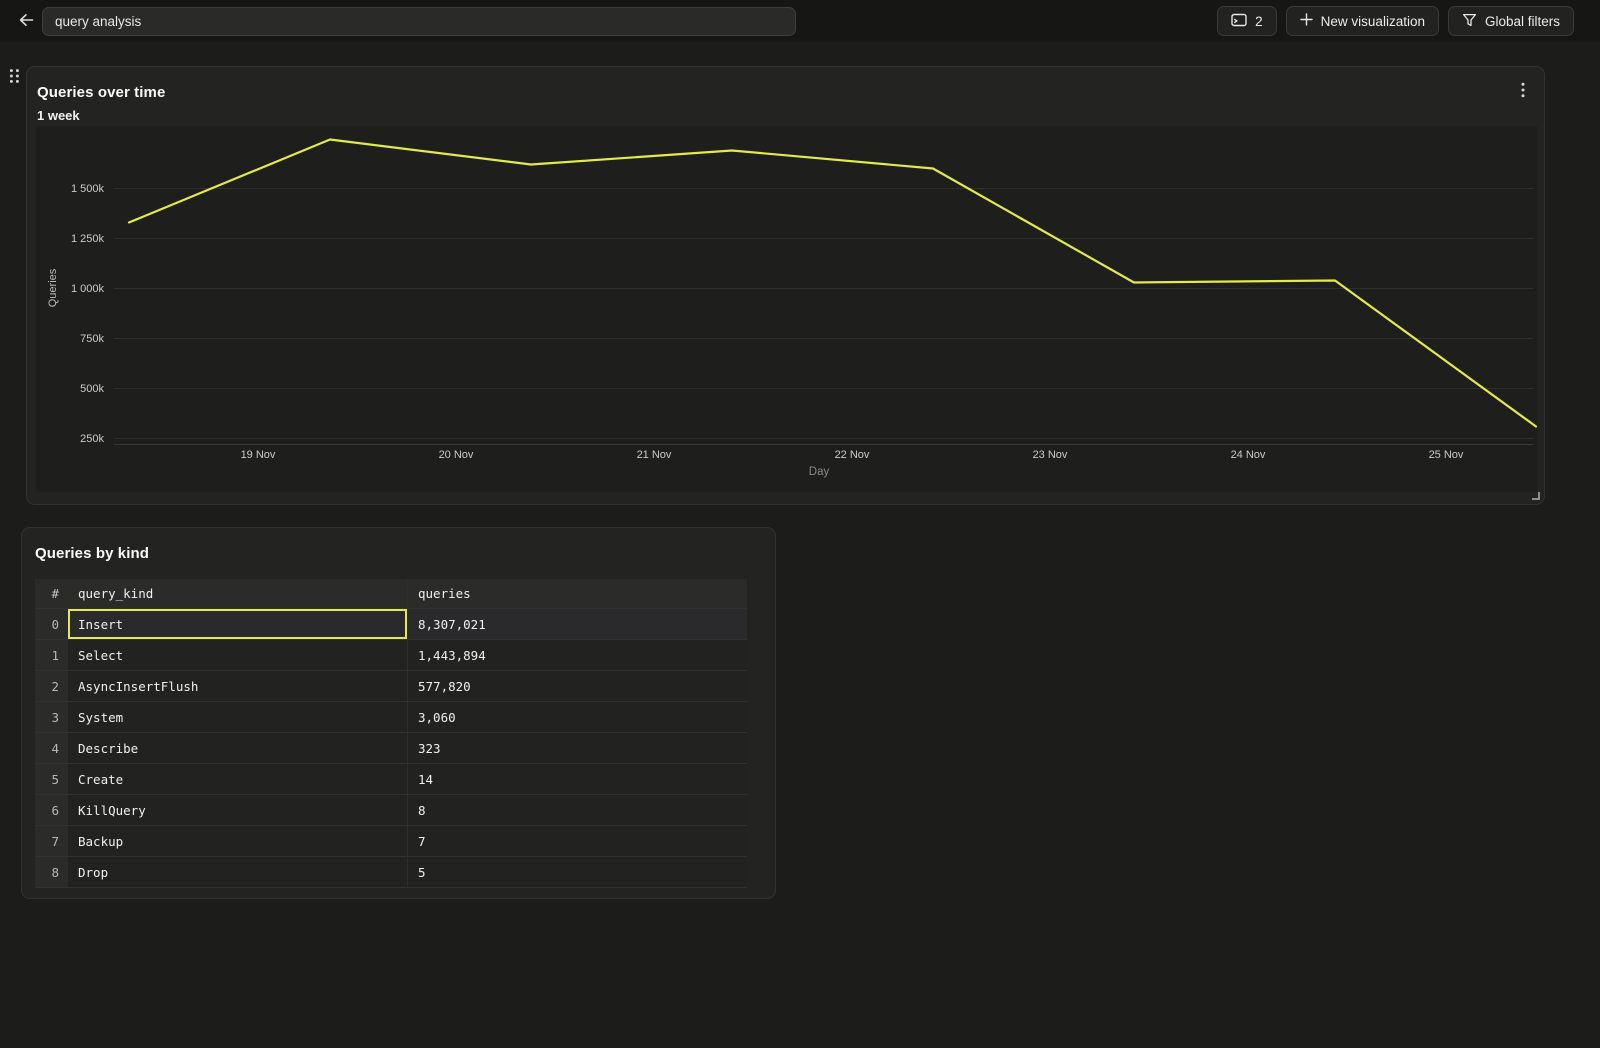 The height and width of the screenshot is (1048, 1600). What do you see at coordinates (92, 439) in the screenshot?
I see `y-tick-label: 250k` at bounding box center [92, 439].